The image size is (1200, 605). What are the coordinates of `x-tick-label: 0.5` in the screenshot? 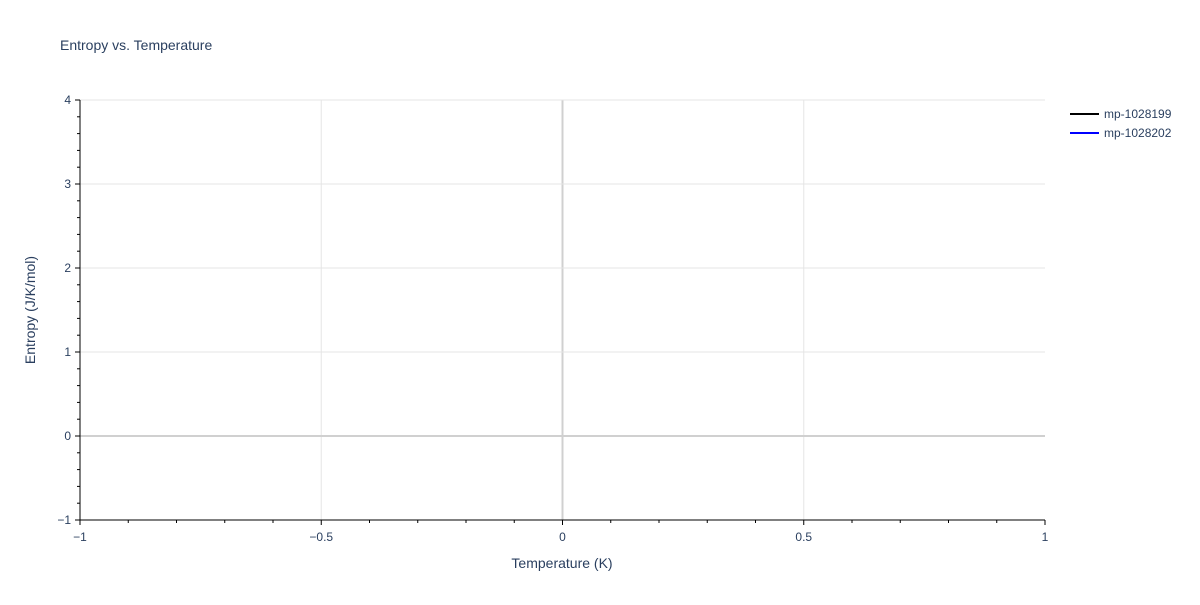 It's located at (803, 537).